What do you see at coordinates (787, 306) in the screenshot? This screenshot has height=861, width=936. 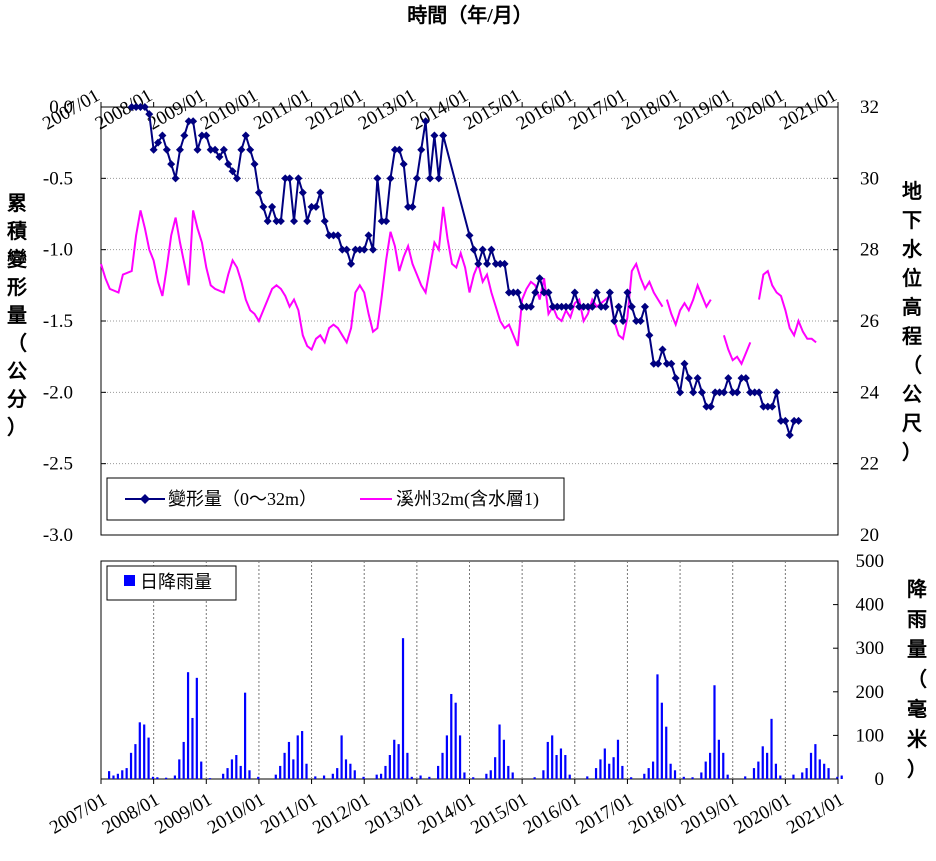 I see `water-level-line-segment` at bounding box center [787, 306].